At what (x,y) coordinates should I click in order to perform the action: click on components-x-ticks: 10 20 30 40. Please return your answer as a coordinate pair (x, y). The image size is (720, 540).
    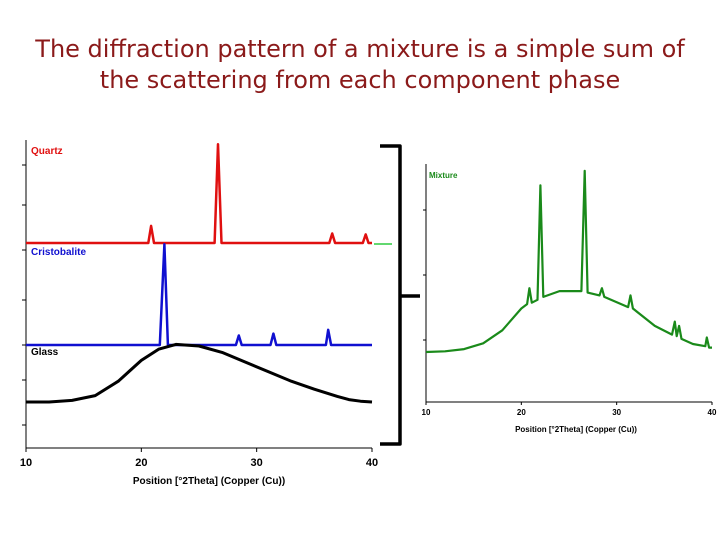
    Looking at the image, I should click on (199, 458).